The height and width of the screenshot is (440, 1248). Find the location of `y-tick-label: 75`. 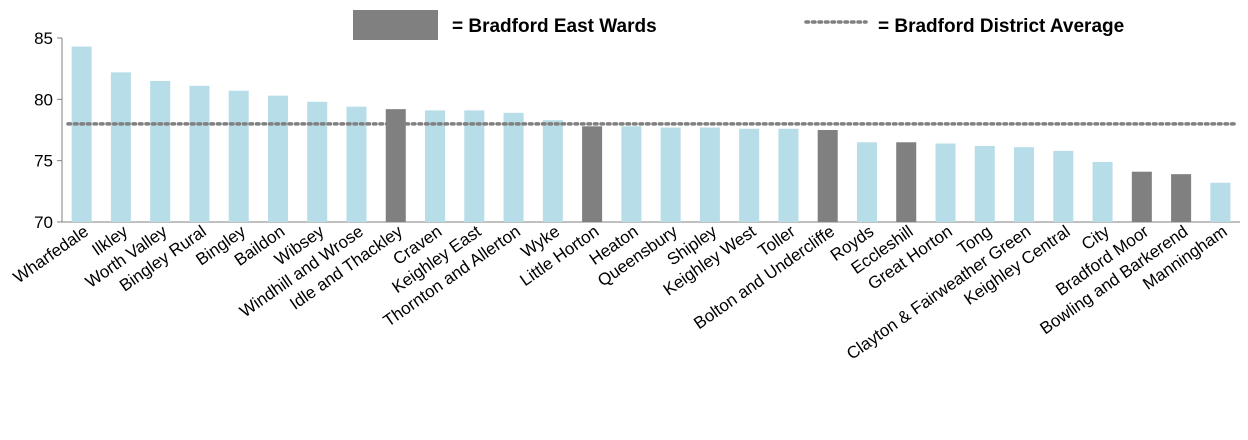

y-tick-label: 75 is located at coordinates (43, 161).